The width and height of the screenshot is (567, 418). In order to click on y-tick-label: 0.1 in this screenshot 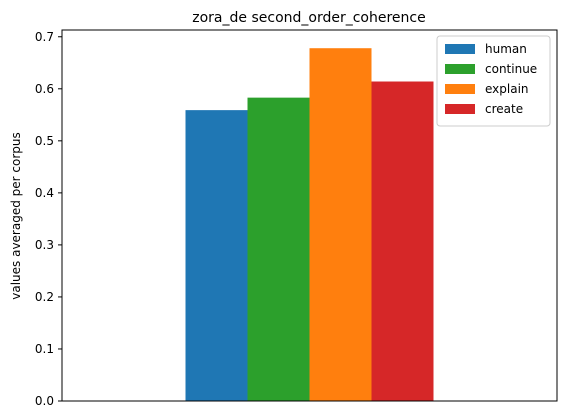, I will do `click(44, 349)`.